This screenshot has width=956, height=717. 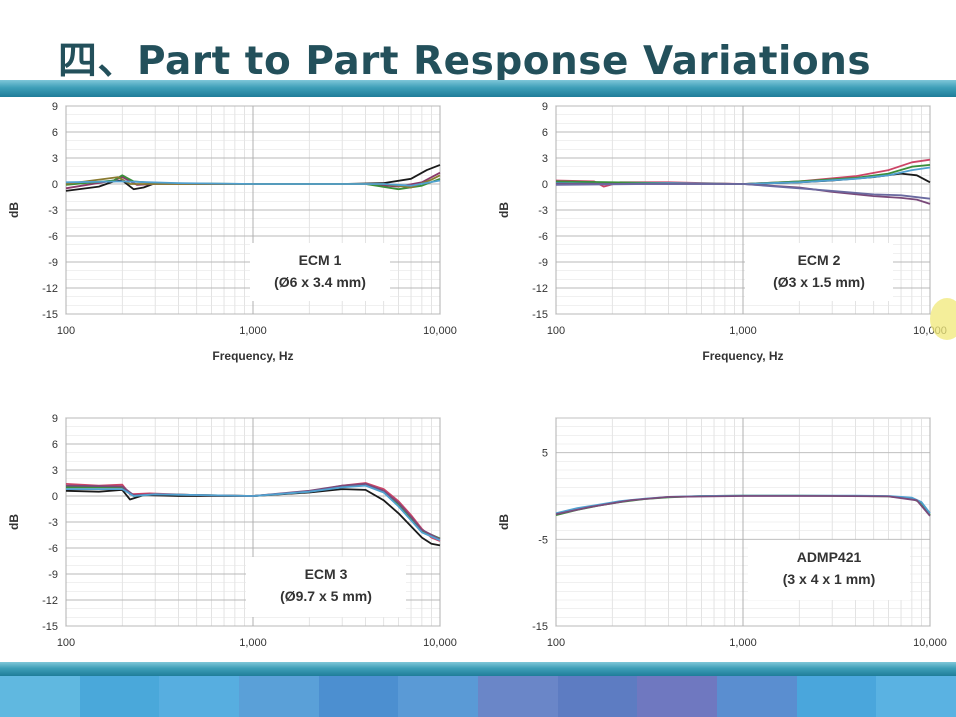 I want to click on title-underline-band, so click(x=478, y=88).